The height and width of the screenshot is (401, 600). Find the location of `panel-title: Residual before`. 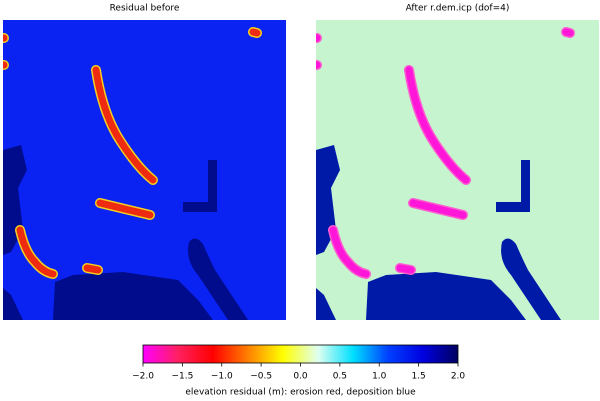

panel-title: Residual before is located at coordinates (145, 9).